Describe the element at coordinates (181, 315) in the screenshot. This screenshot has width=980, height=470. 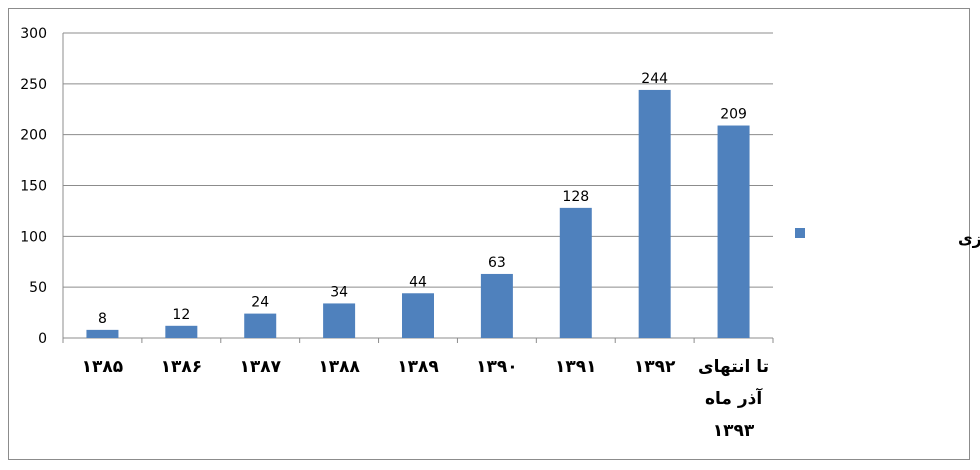
I see `data-label: 12` at that location.